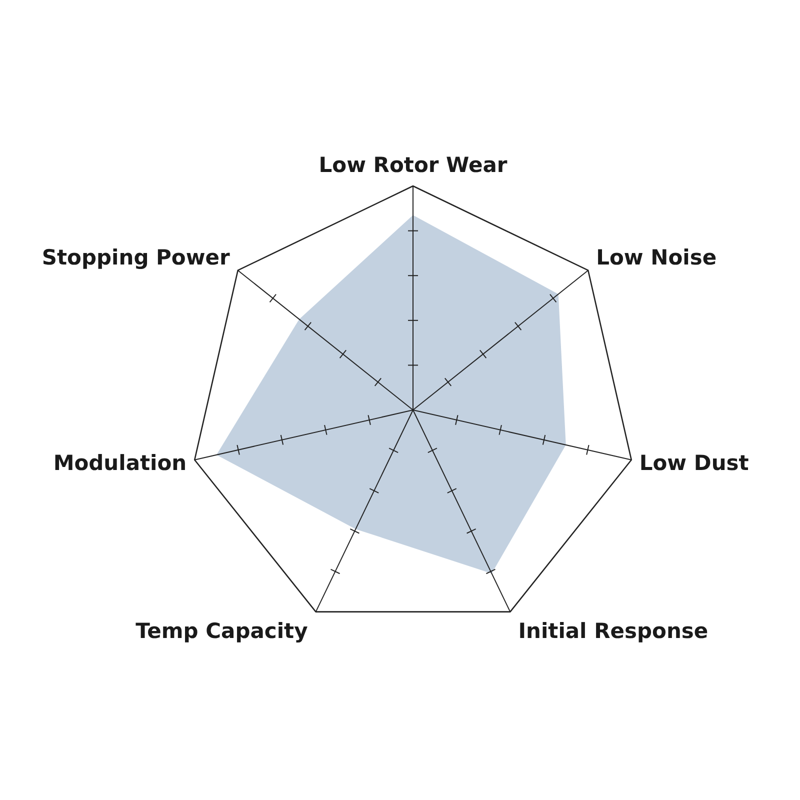  I want to click on spoke-label: Modulation, so click(120, 462).